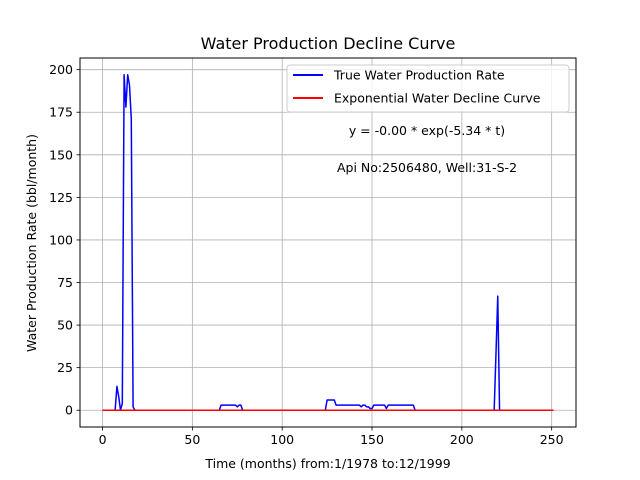 This screenshot has width=640, height=480. I want to click on x-tick-label: 150, so click(372, 439).